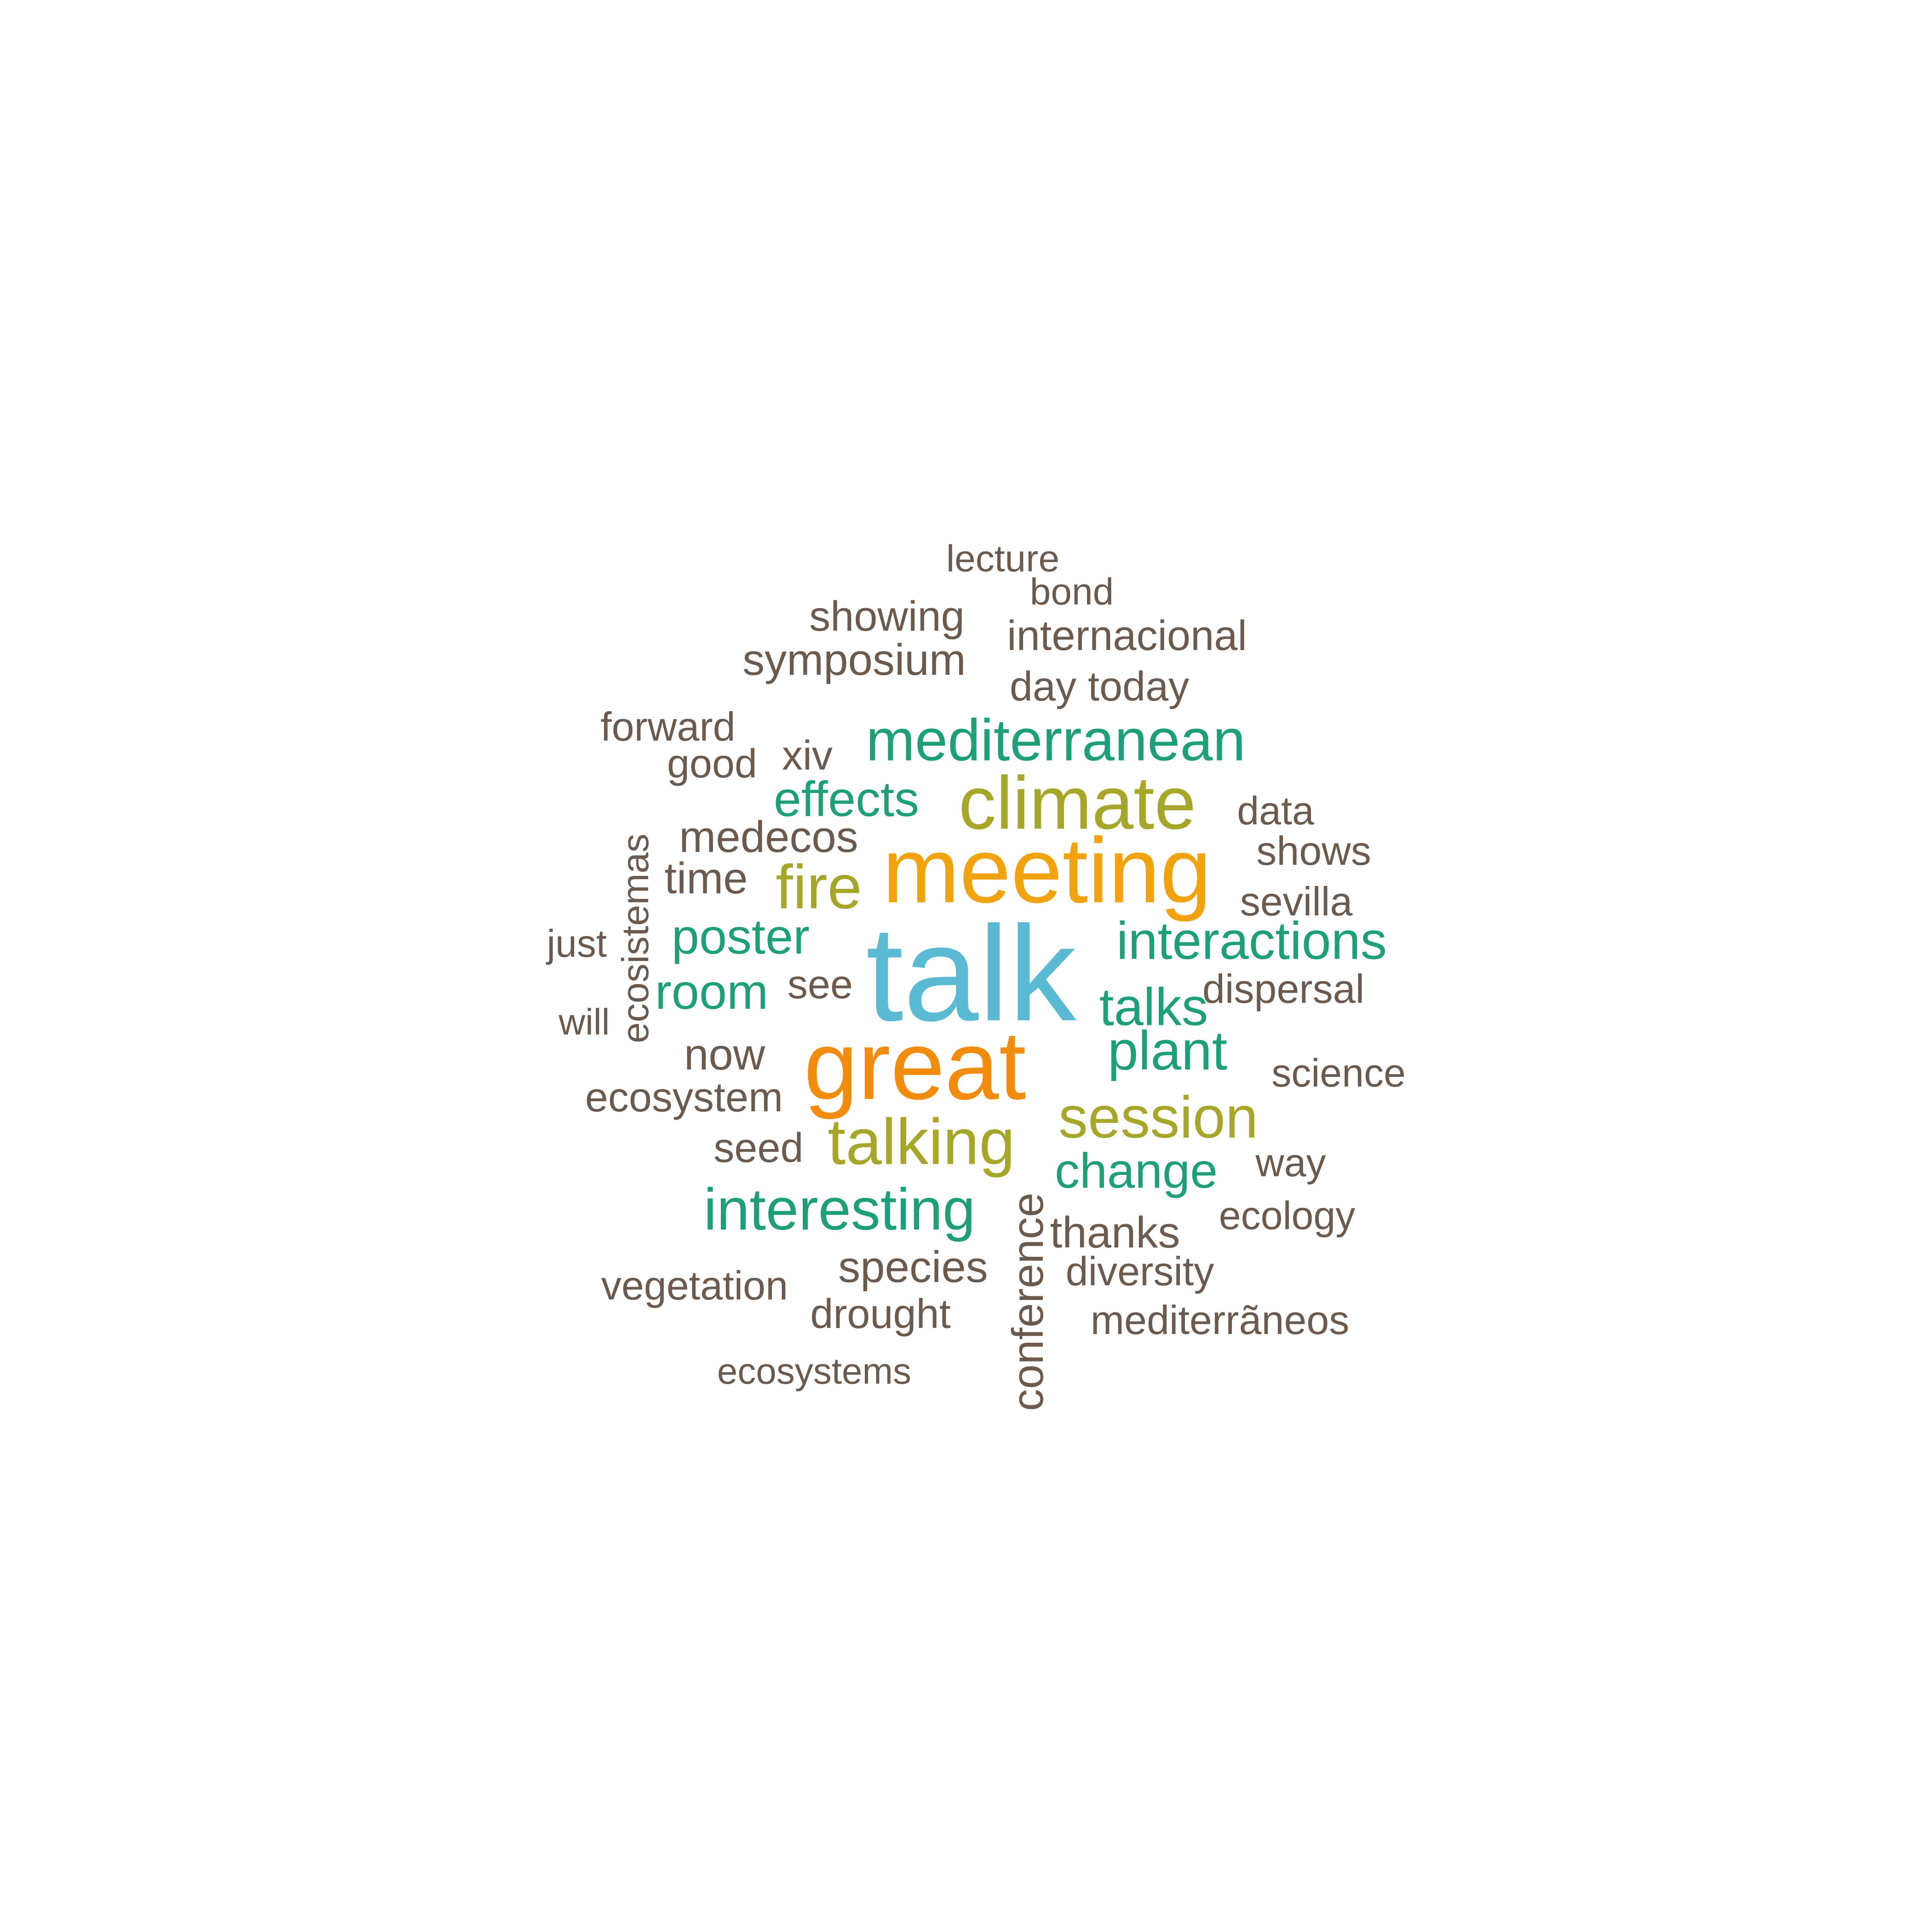  What do you see at coordinates (1275, 811) in the screenshot?
I see `word-data: data` at bounding box center [1275, 811].